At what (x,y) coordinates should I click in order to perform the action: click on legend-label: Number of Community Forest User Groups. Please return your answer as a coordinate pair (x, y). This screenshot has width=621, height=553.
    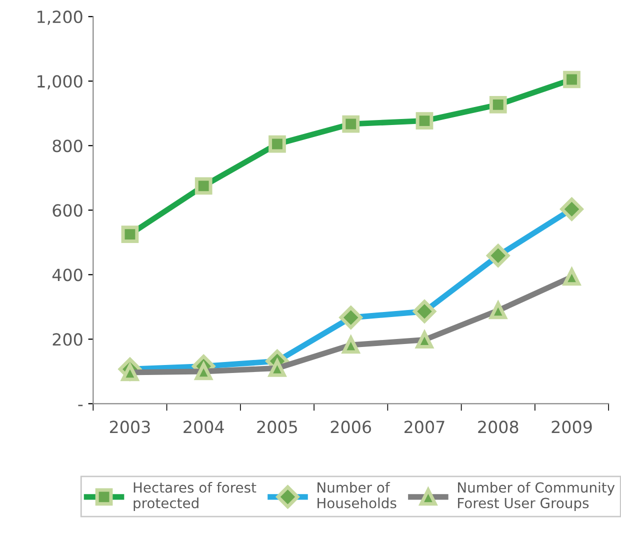
    Looking at the image, I should click on (536, 496).